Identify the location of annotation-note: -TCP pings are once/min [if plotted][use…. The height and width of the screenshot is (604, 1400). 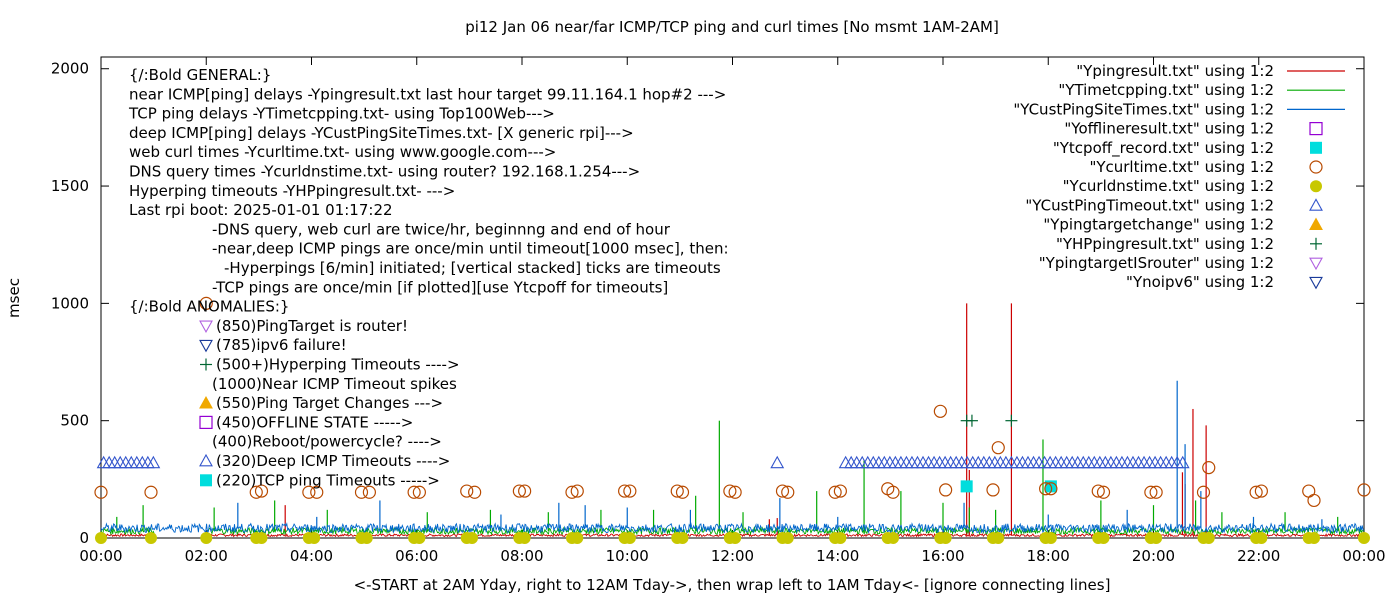
(440, 287).